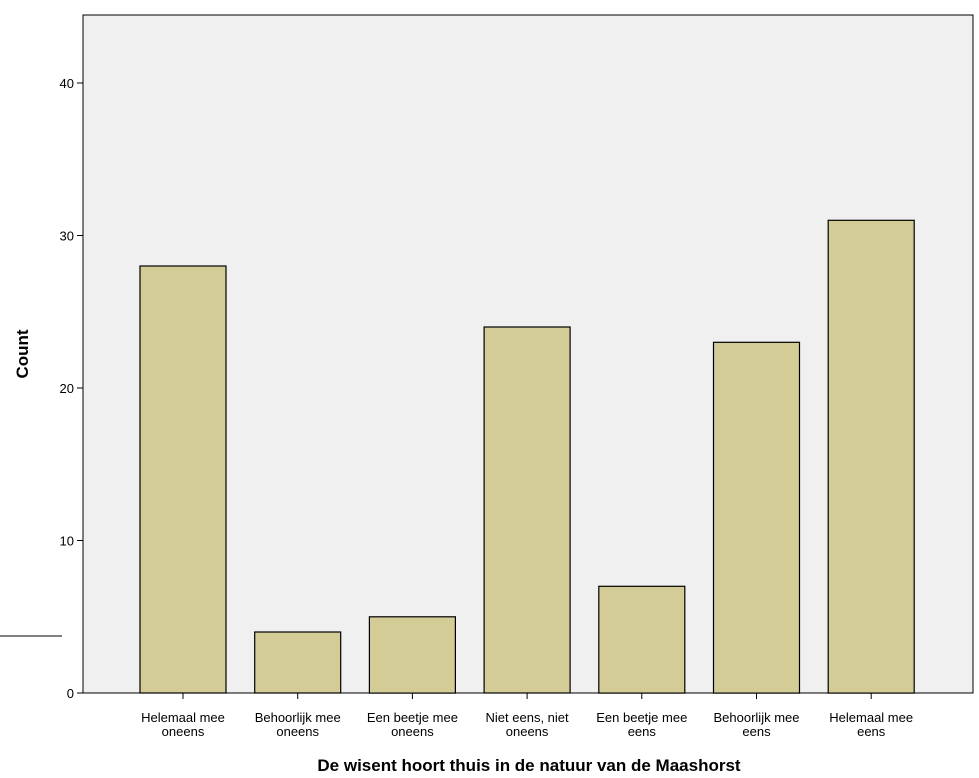 The image size is (979, 778). I want to click on x-tick-label: Helemaal mee oneens, so click(183, 724).